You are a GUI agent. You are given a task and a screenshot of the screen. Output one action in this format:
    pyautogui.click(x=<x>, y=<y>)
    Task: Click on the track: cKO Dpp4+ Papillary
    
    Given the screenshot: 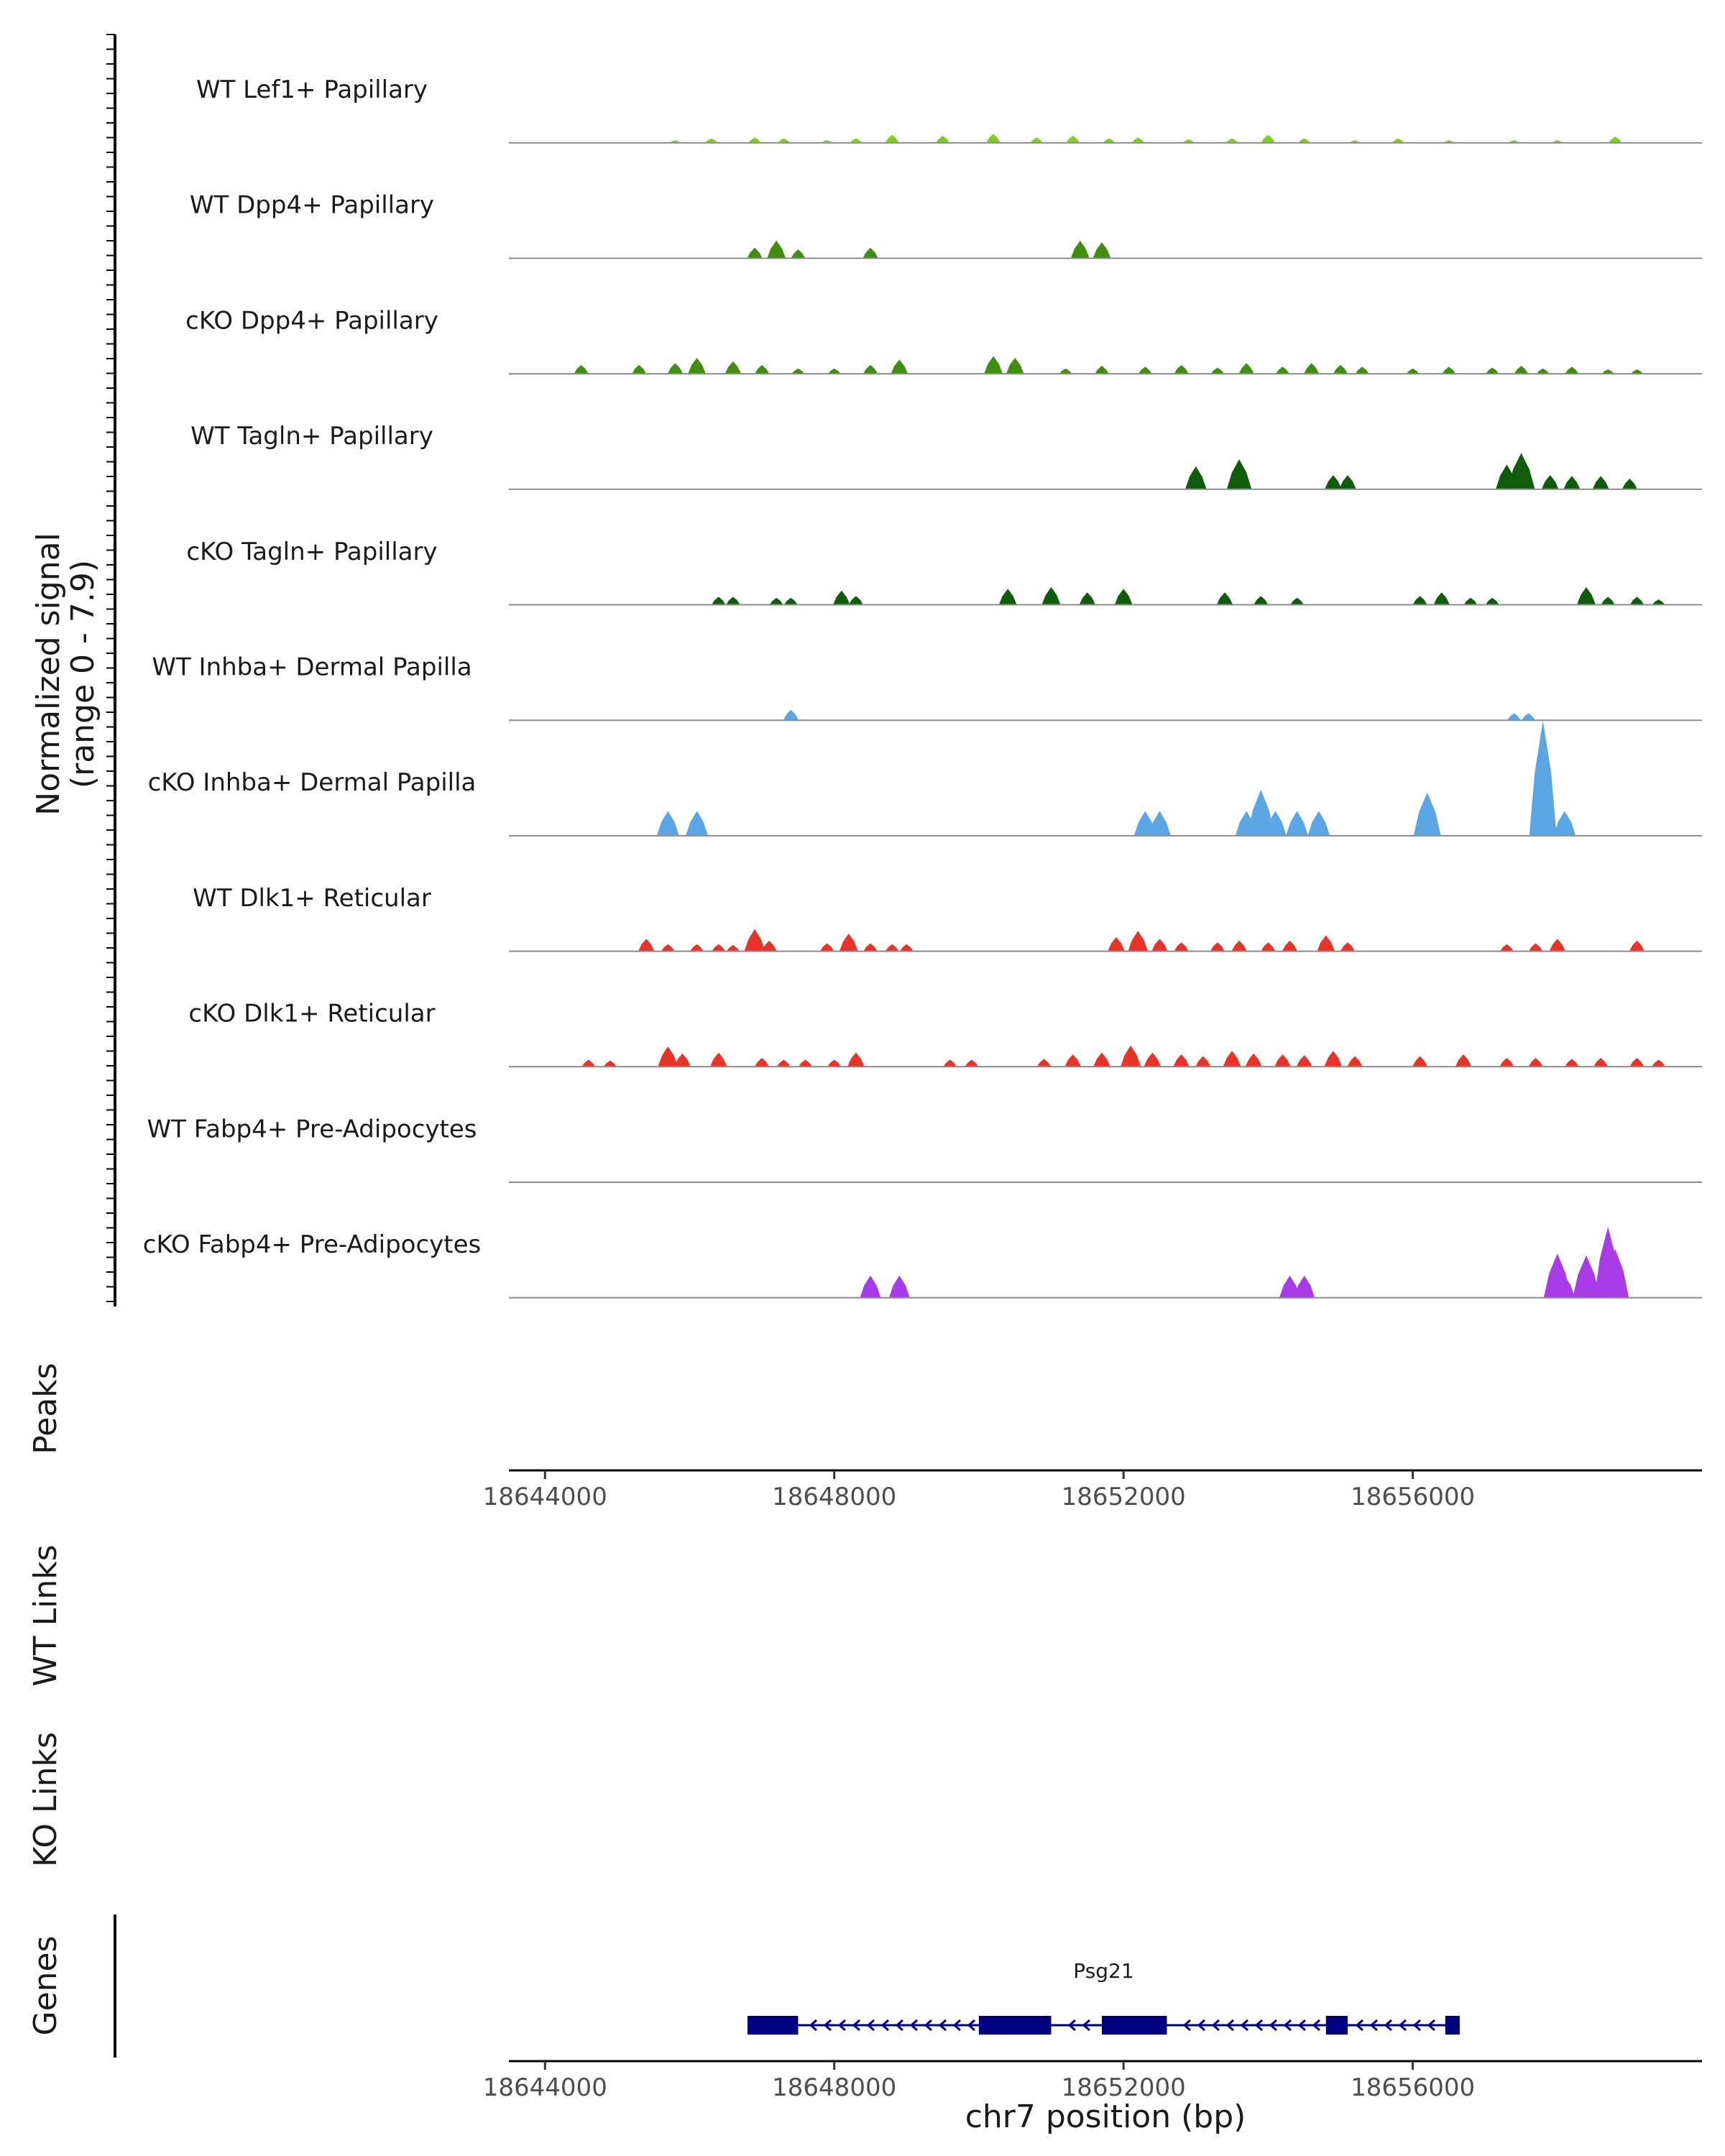 What is the action you would take?
    pyautogui.click(x=943, y=341)
    